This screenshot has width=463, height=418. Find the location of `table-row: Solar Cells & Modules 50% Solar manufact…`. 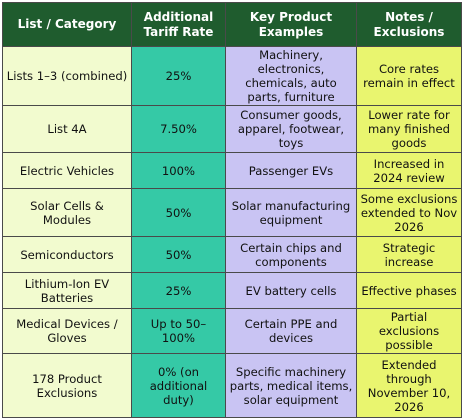

table-row: Solar Cells & Modules 50% Solar manufact… is located at coordinates (232, 212).